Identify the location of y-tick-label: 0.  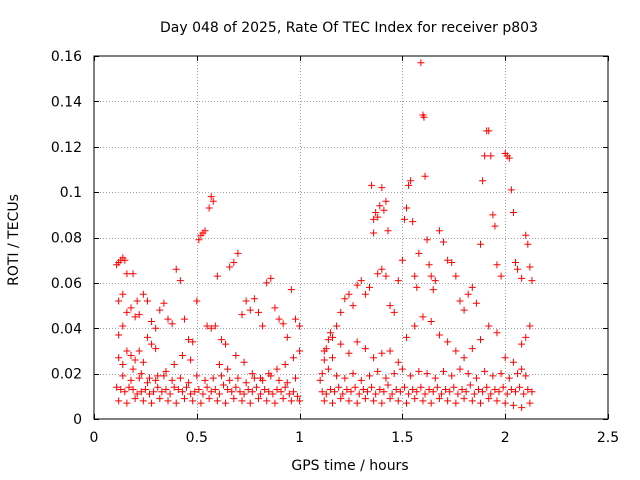
(77, 420).